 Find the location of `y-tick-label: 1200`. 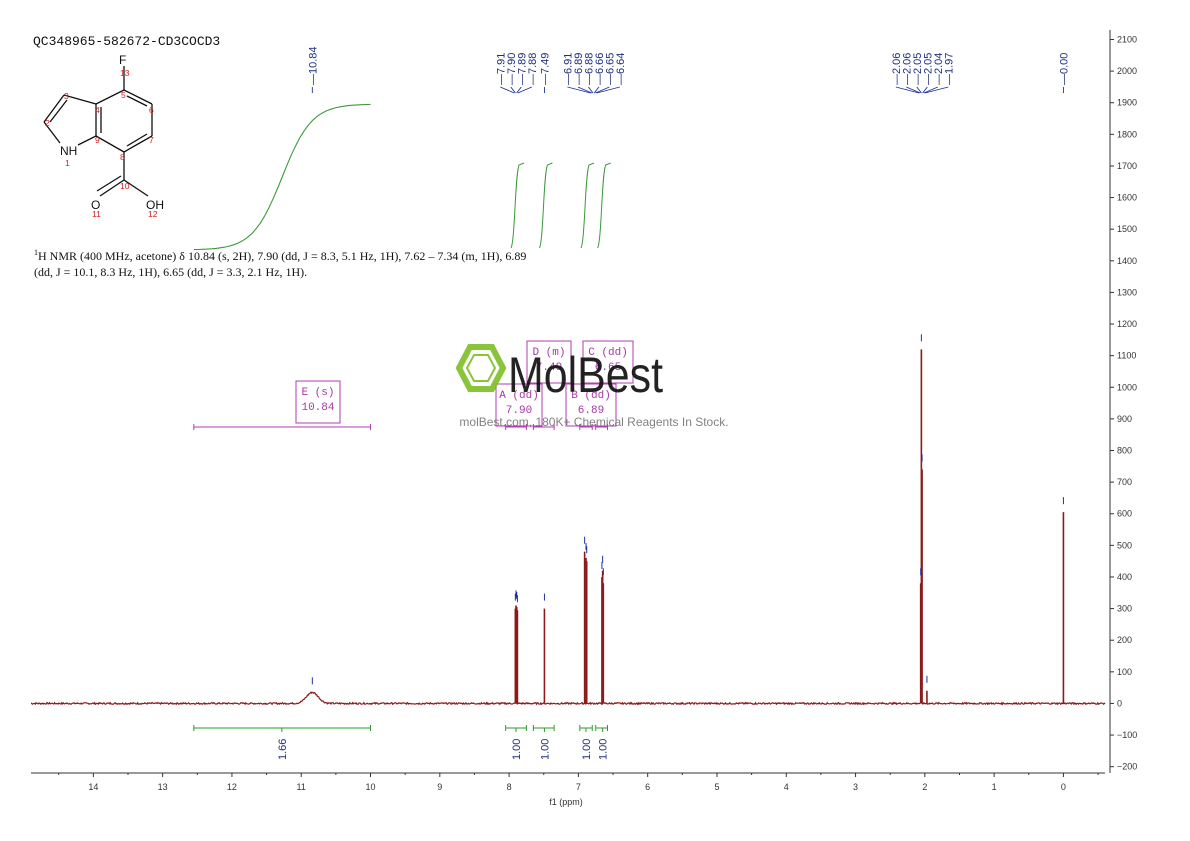

y-tick-label: 1200 is located at coordinates (1127, 324).